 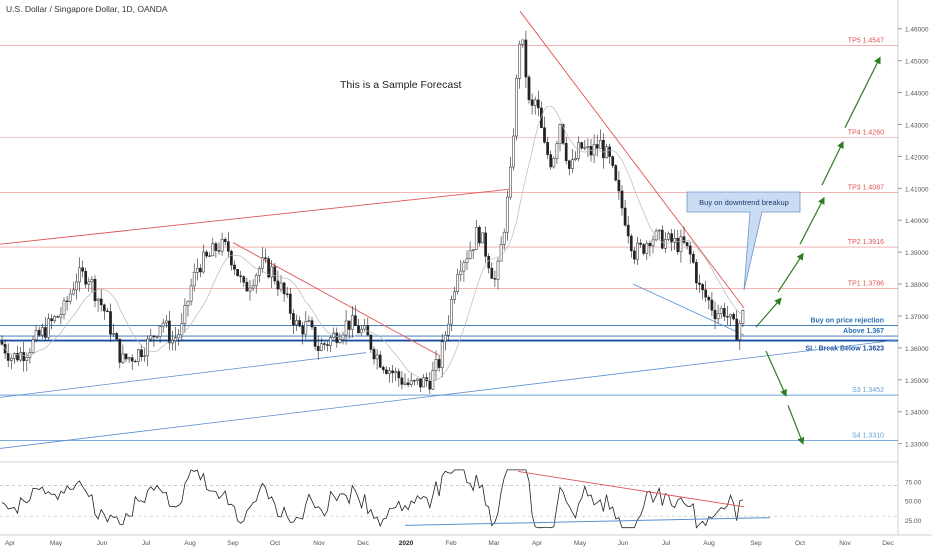 I want to click on callout-box, so click(x=743, y=241).